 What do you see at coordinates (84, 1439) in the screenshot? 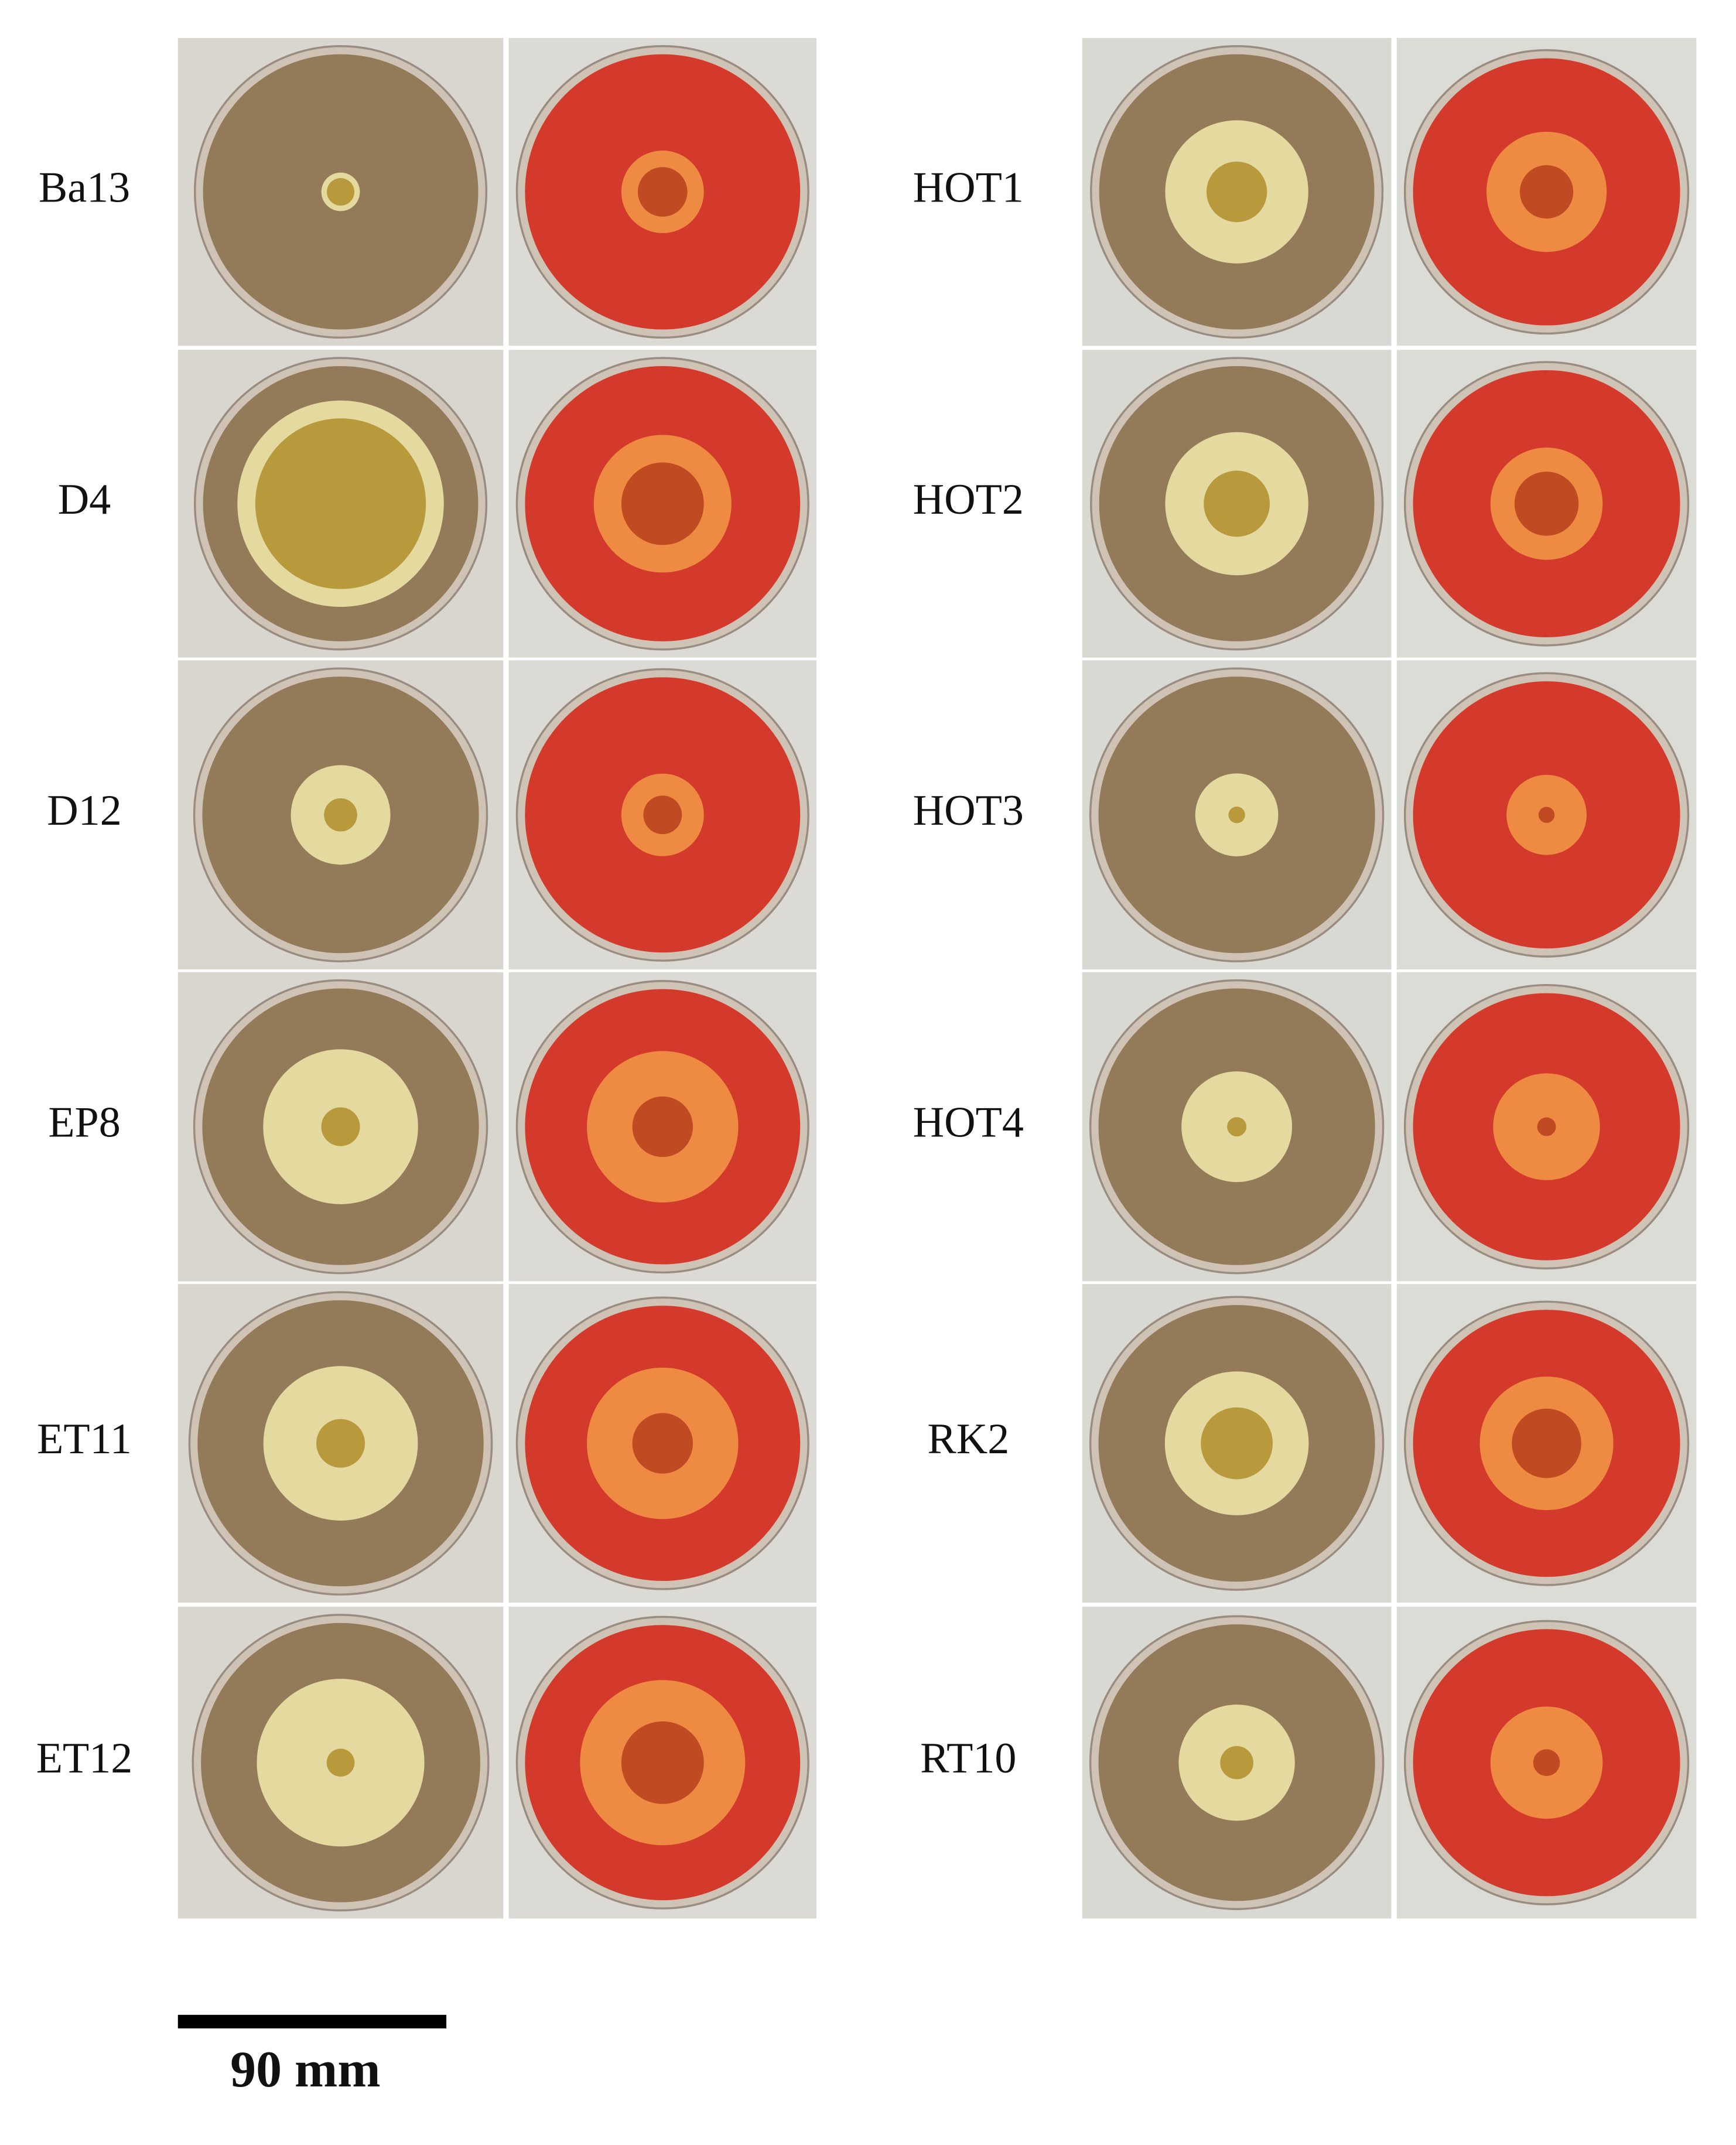
I see `strain-label: ET11` at bounding box center [84, 1439].